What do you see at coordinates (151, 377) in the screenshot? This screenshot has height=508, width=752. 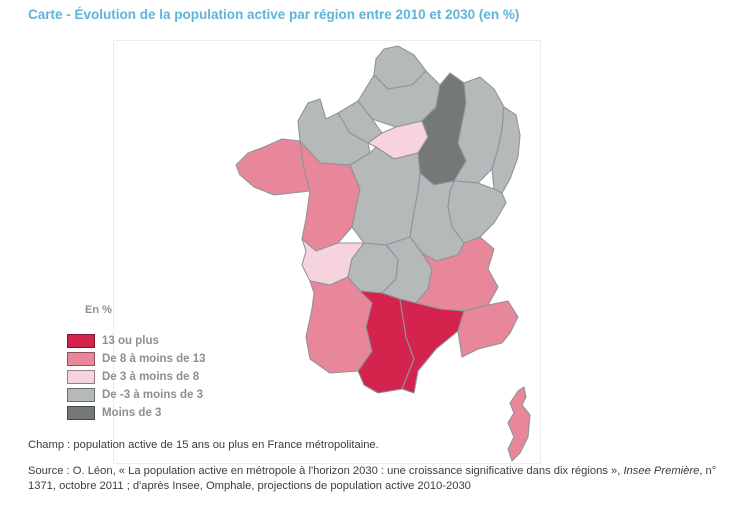 I see `legend-item-label: De 3 à moins de 8` at bounding box center [151, 377].